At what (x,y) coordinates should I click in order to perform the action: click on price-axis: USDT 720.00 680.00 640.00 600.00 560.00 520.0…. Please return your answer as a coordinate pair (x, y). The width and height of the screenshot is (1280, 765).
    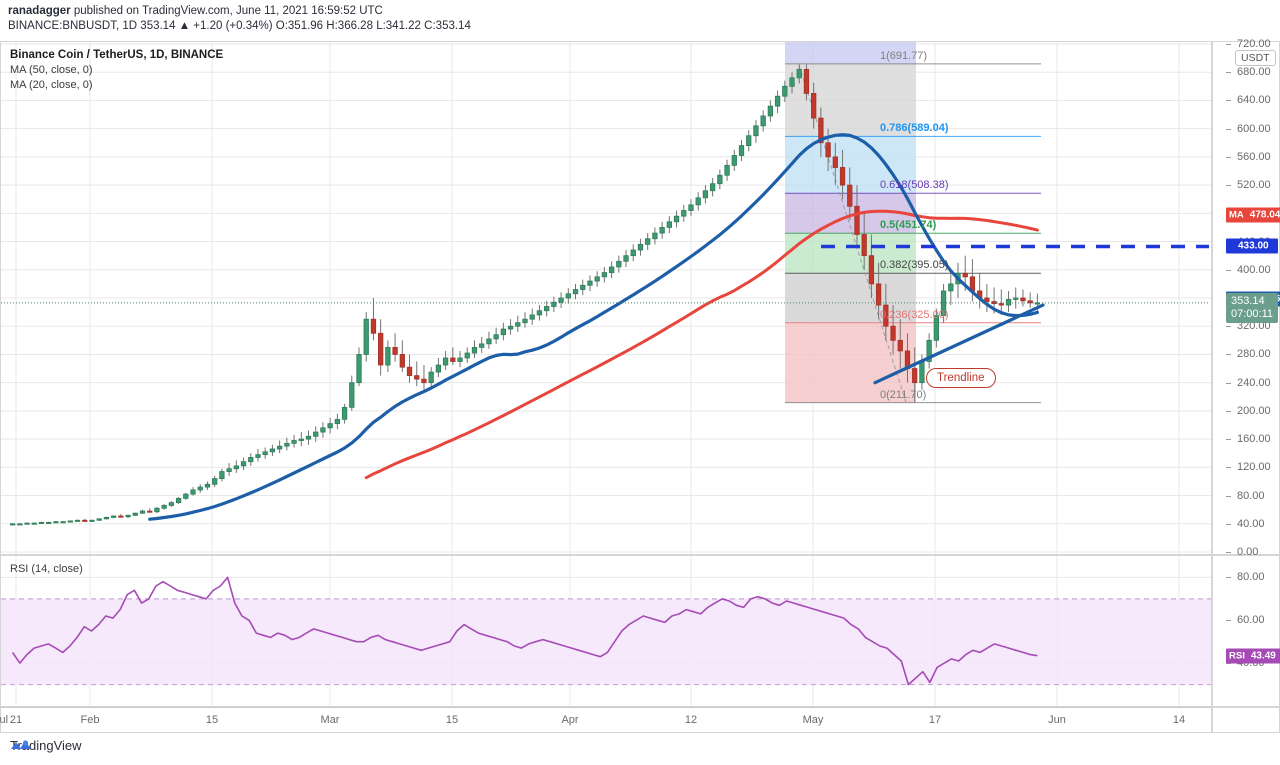
    Looking at the image, I should click on (1246, 298).